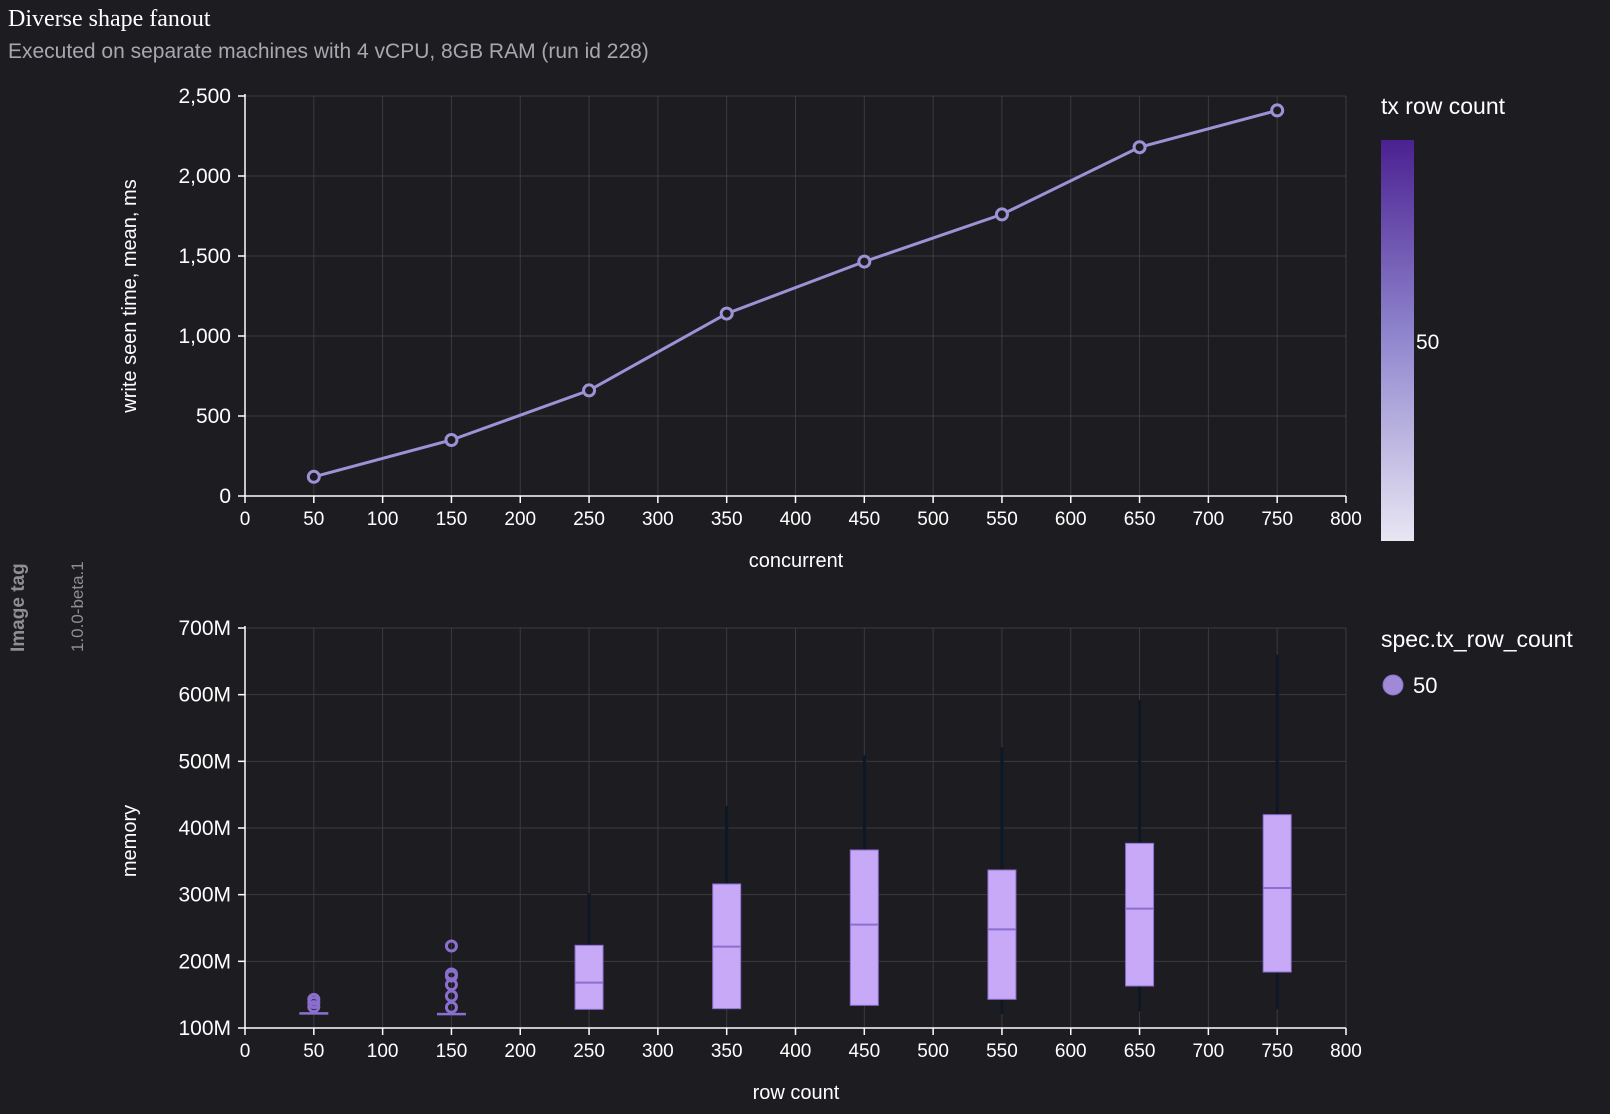 This screenshot has height=1114, width=1610. Describe the element at coordinates (796, 1051) in the screenshot. I see `box-chart-x-tick-label: 400` at that location.